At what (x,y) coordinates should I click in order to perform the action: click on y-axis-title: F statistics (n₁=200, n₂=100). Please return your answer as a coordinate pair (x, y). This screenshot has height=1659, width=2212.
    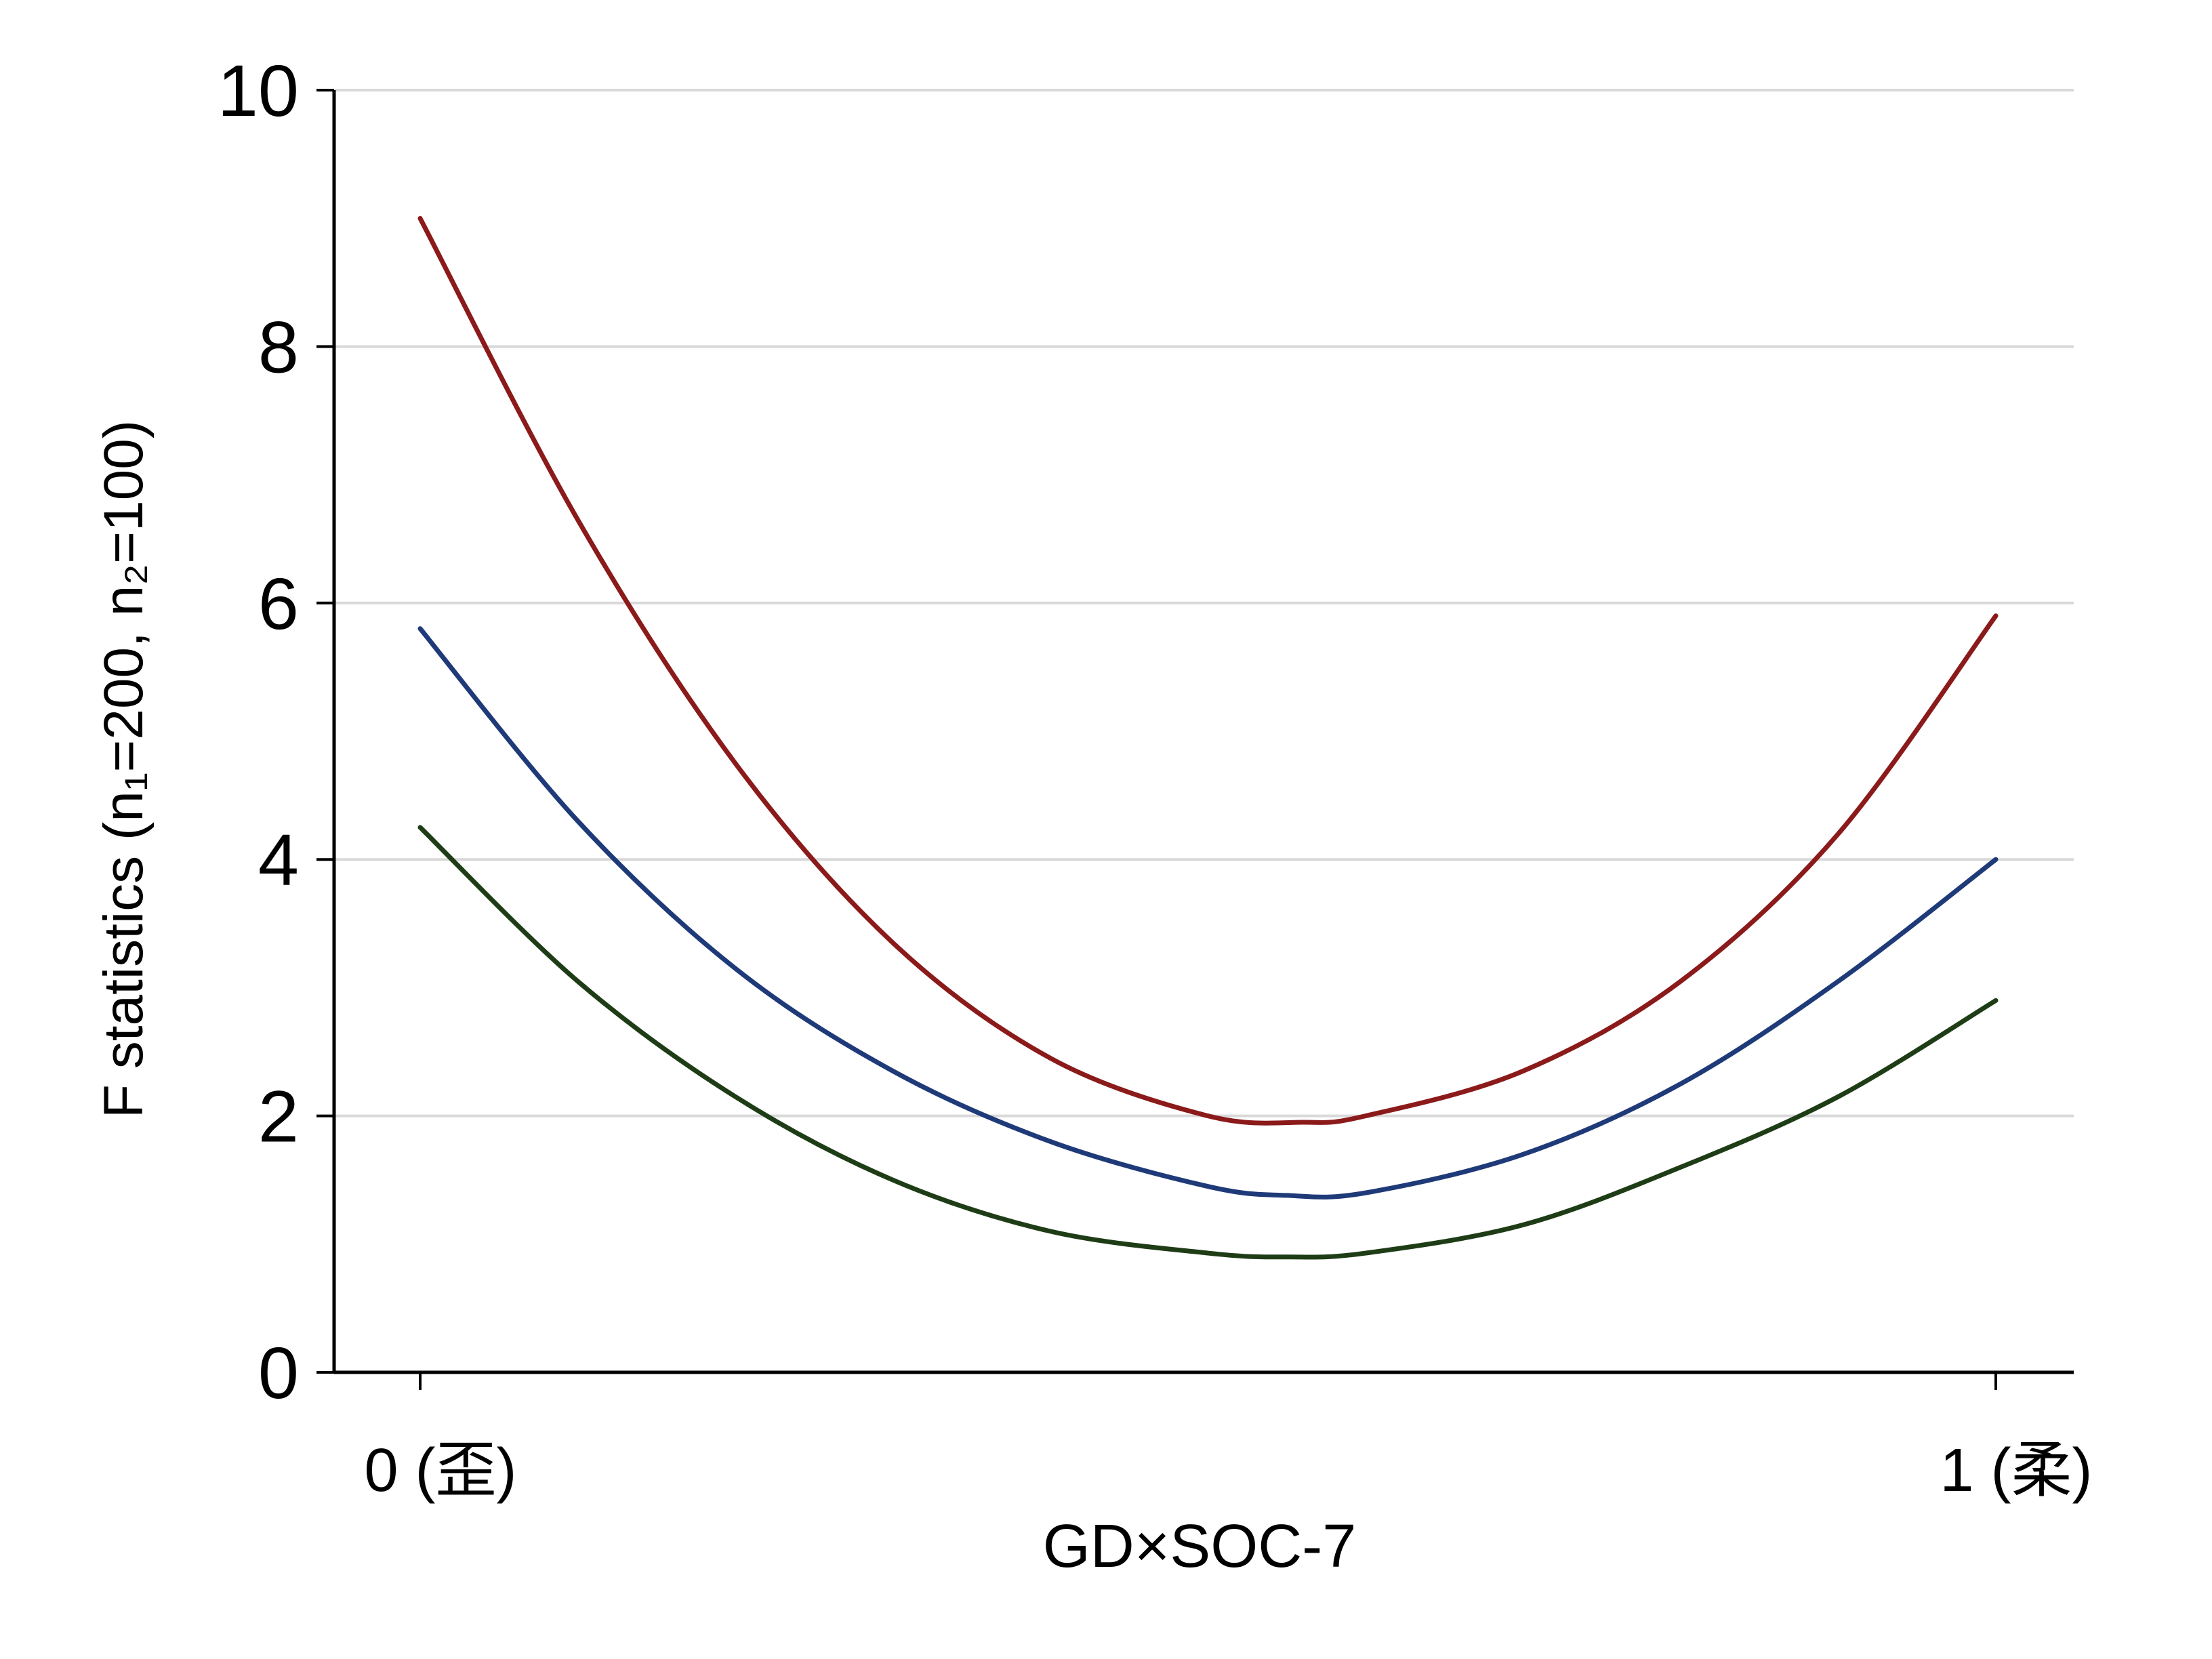
    Looking at the image, I should click on (124, 769).